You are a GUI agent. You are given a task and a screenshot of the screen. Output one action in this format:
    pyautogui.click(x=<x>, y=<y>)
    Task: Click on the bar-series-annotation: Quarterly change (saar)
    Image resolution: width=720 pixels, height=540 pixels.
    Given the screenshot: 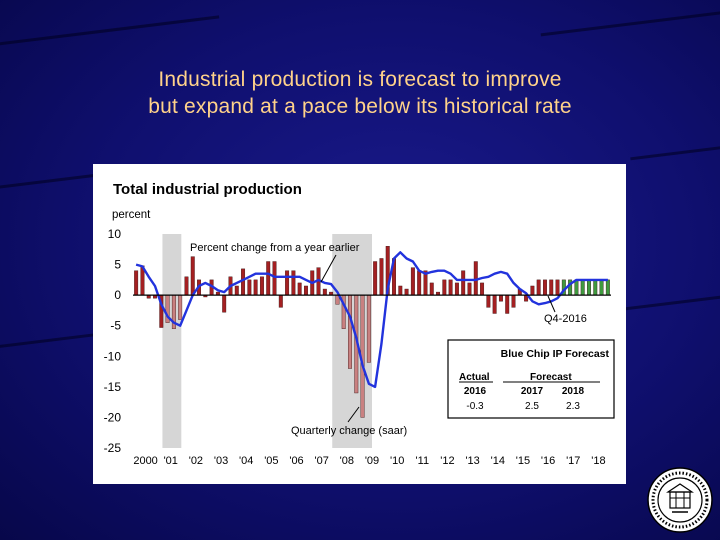 What is the action you would take?
    pyautogui.click(x=349, y=431)
    